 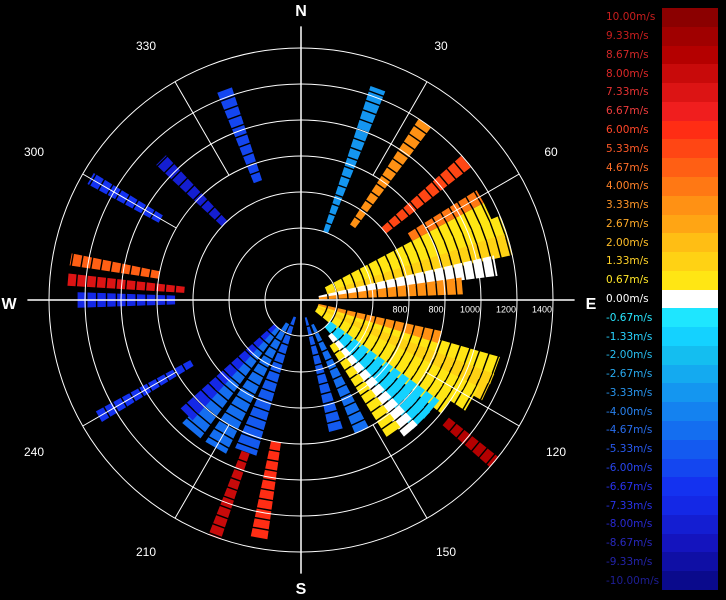 What do you see at coordinates (542, 309) in the screenshot?
I see `range-label: 1400` at bounding box center [542, 309].